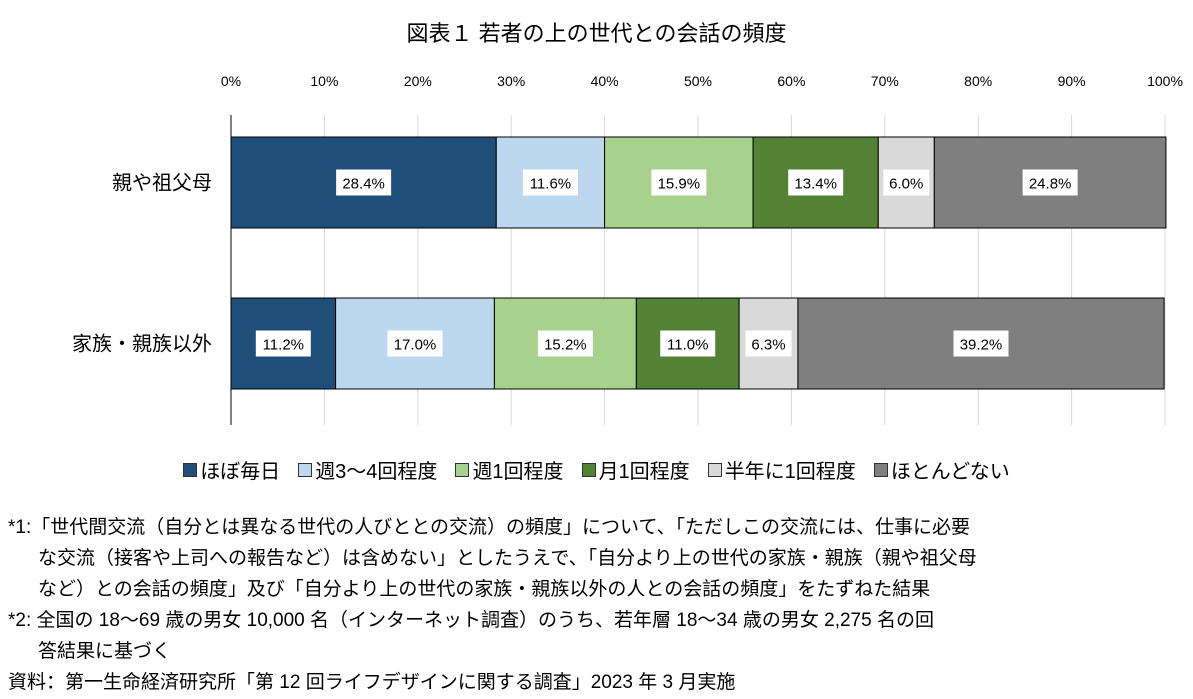 Image resolution: width=1193 pixels, height=699 pixels. What do you see at coordinates (950, 472) in the screenshot?
I see `legend-label: ほとんどない` at bounding box center [950, 472].